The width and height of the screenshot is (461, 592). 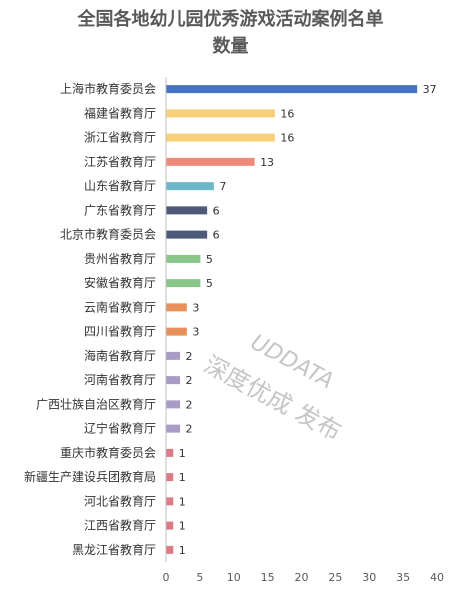 What do you see at coordinates (234, 577) in the screenshot?
I see `x-tick-label: 10` at bounding box center [234, 577].